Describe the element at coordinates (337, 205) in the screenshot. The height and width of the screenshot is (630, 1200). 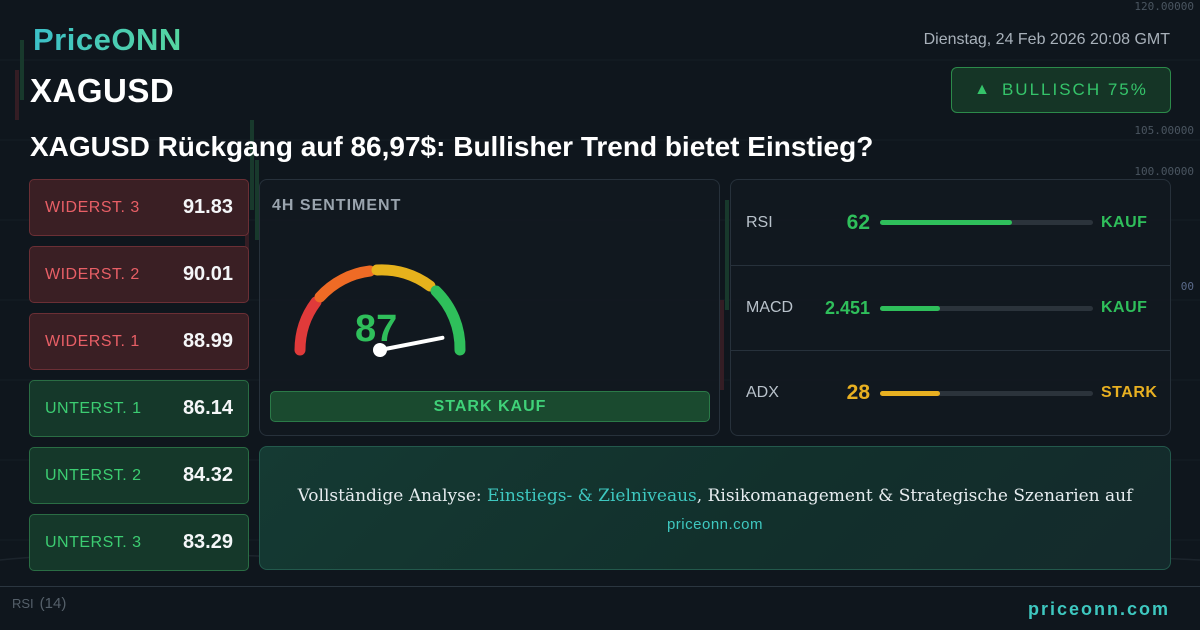
I see `sentiment-title: 4H SENTIMENT` at that location.